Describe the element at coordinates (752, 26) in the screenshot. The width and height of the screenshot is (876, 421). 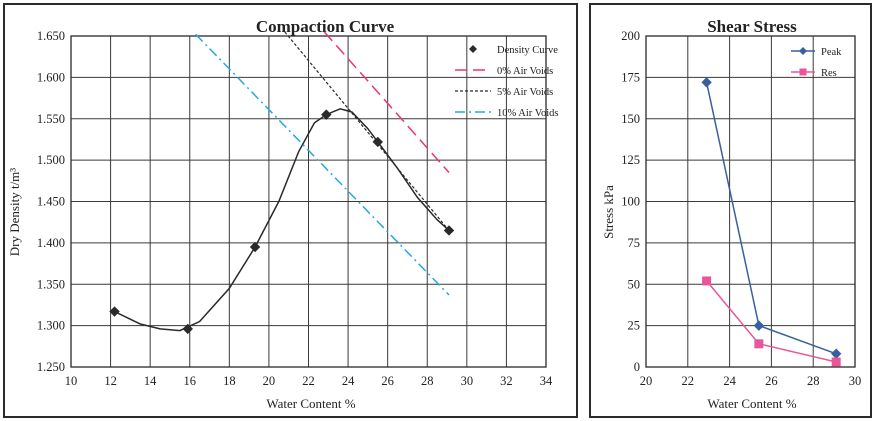
I see `chart-title: Shear Stress` at that location.